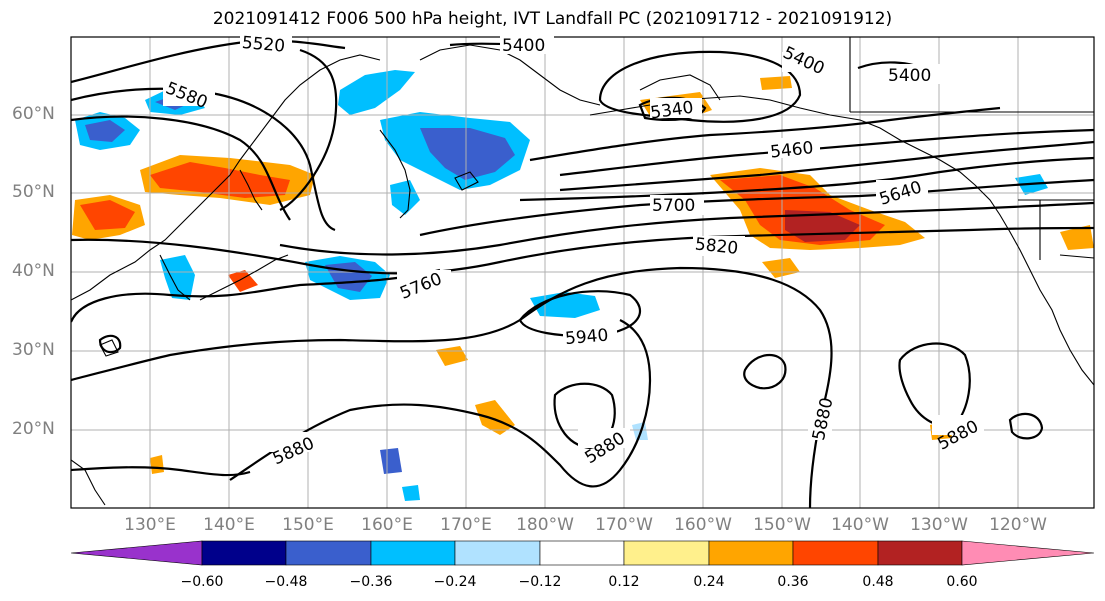  What do you see at coordinates (962, 582) in the screenshot?
I see `colorbar-tick-label: 0.60` at bounding box center [962, 582].